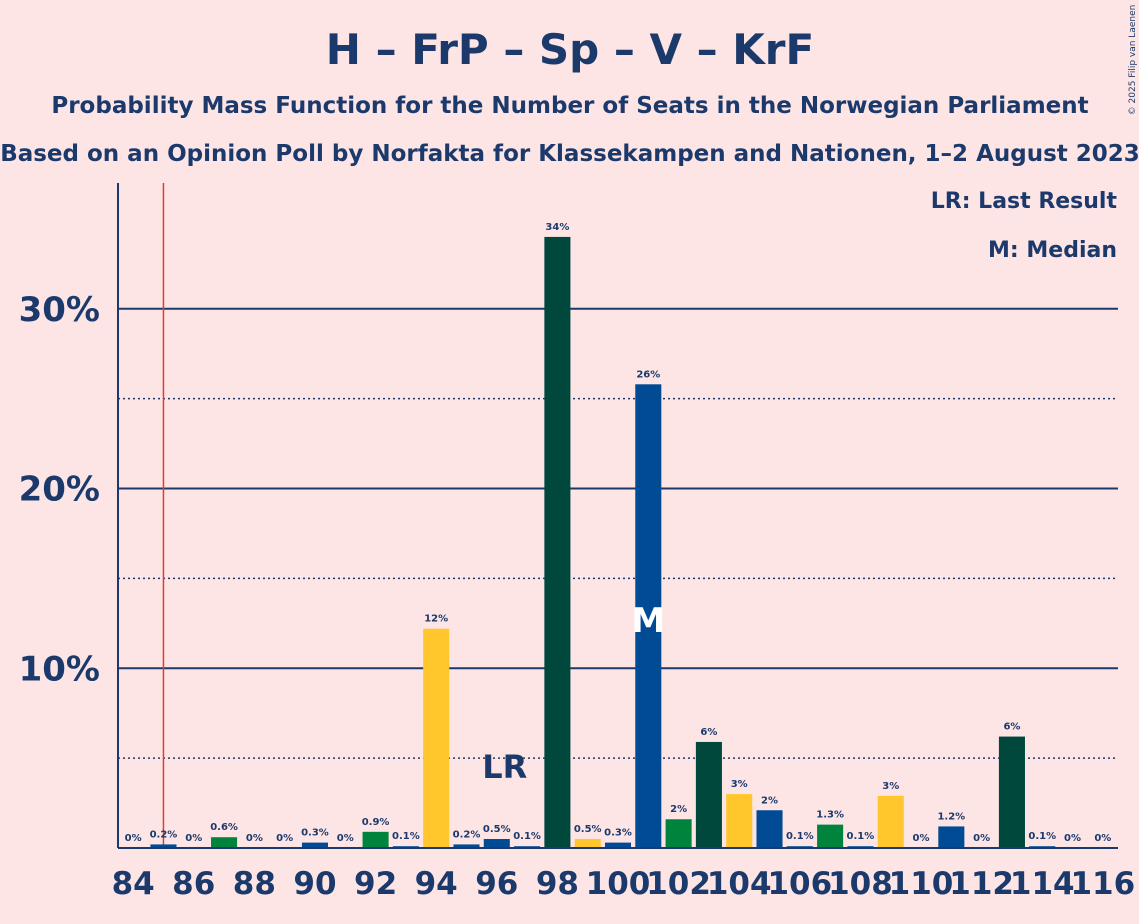 The height and width of the screenshot is (924, 1139). Describe the element at coordinates (504, 767) in the screenshot. I see `last-result-label: LR` at that location.